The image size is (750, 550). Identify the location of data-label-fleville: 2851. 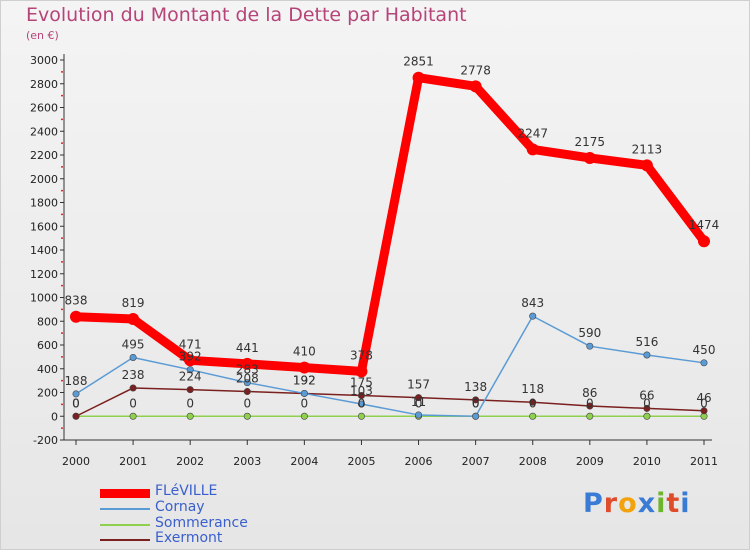
(418, 62).